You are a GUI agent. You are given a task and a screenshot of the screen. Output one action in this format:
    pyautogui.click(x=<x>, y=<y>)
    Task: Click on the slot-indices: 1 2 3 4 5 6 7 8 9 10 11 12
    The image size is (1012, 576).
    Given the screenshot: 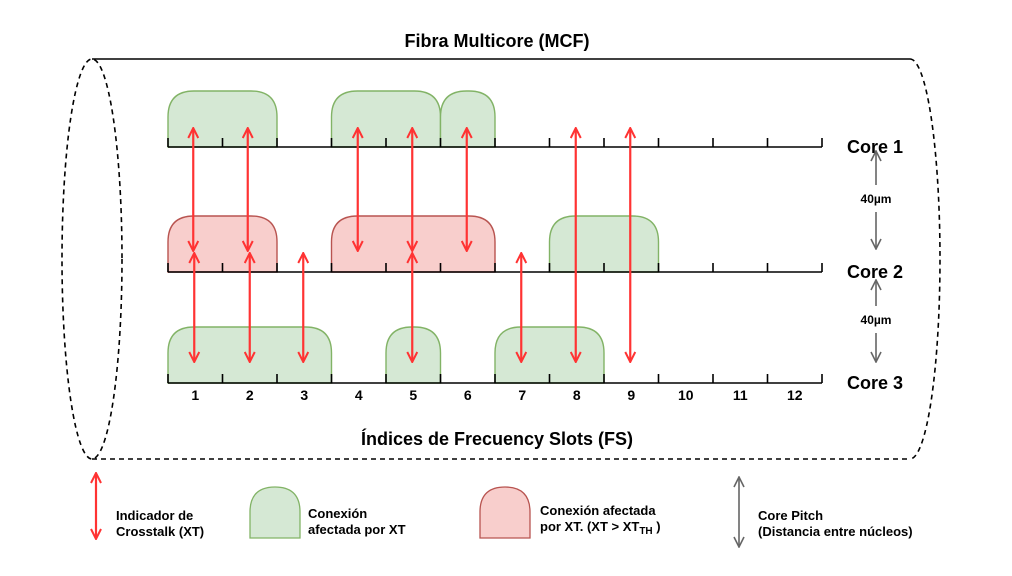 What is the action you would take?
    pyautogui.click(x=496, y=395)
    